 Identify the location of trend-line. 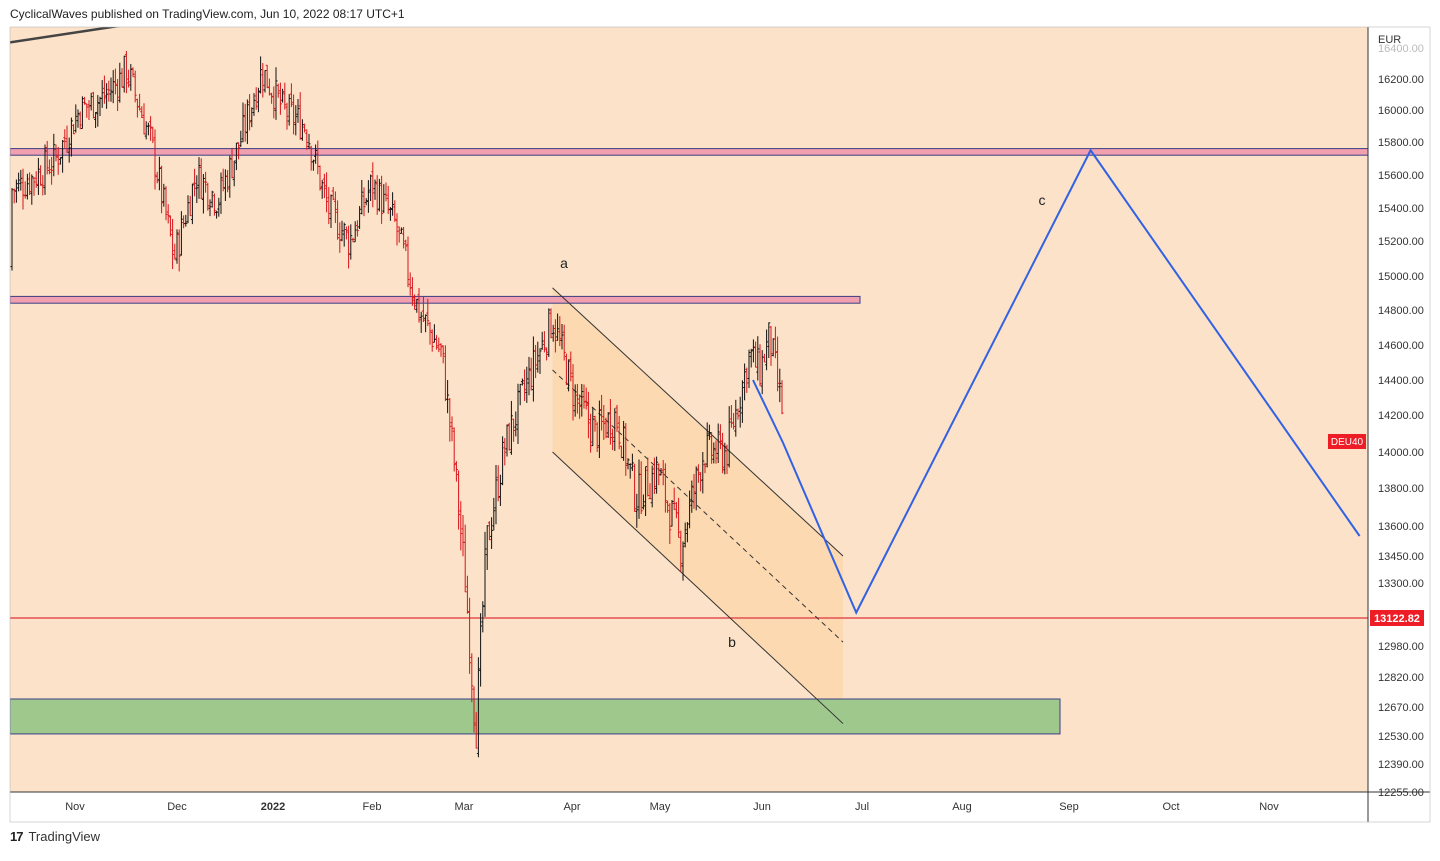
(98, 34).